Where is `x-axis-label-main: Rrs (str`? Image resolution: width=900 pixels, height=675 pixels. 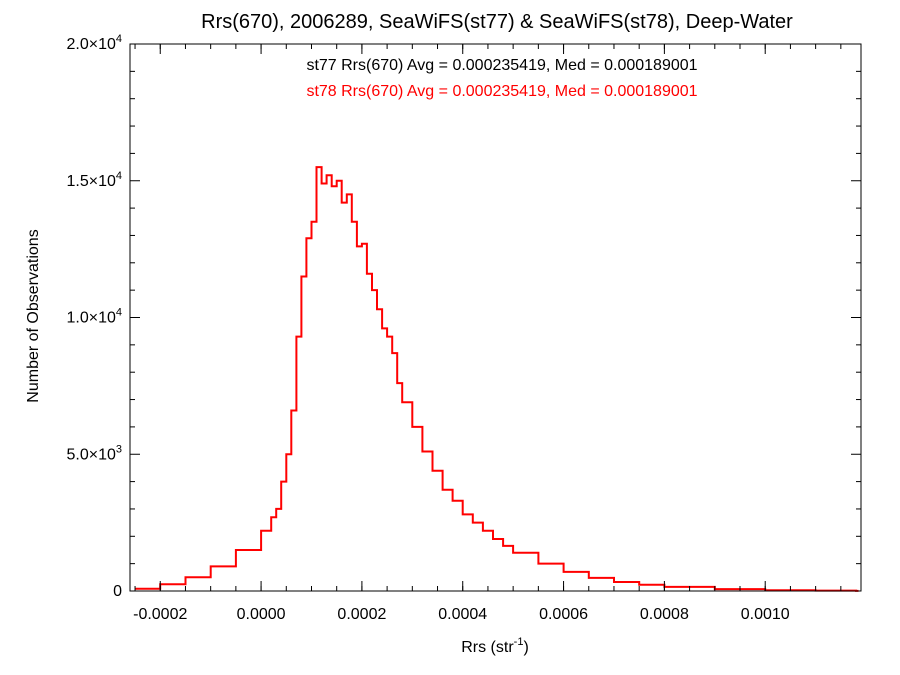
x-axis-label-main: Rrs (str is located at coordinates (487, 647).